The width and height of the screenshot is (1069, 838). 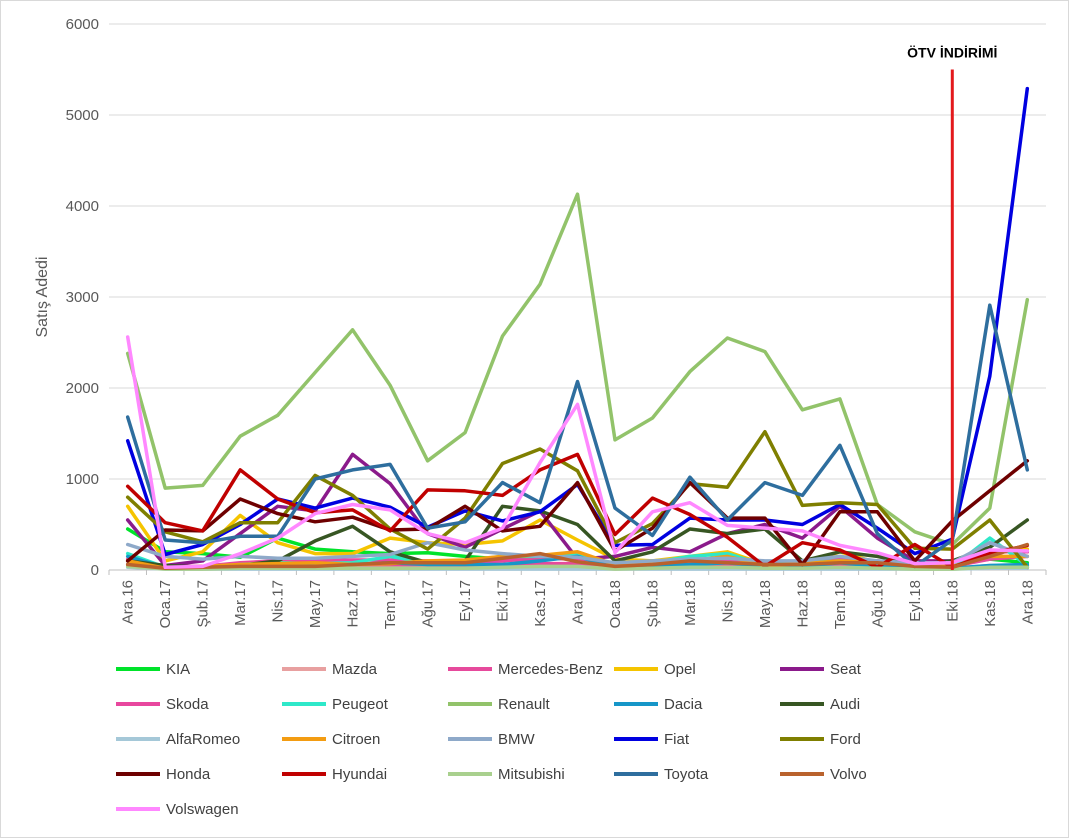 I want to click on legend-label: KIA, so click(x=178, y=669).